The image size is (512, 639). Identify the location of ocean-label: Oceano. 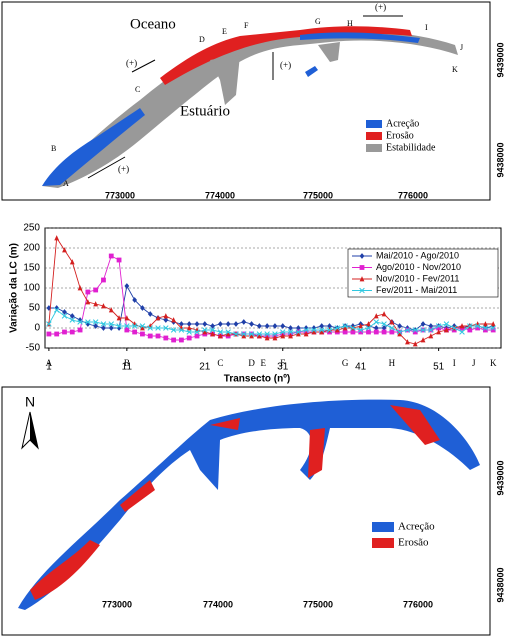
(153, 24).